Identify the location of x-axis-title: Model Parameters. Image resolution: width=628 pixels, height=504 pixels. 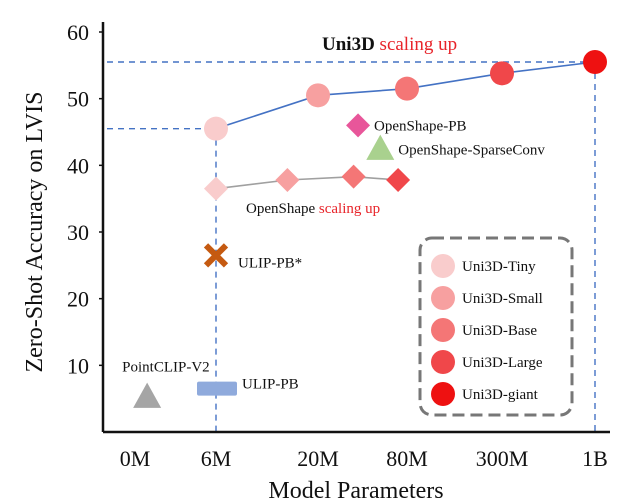
(355, 491).